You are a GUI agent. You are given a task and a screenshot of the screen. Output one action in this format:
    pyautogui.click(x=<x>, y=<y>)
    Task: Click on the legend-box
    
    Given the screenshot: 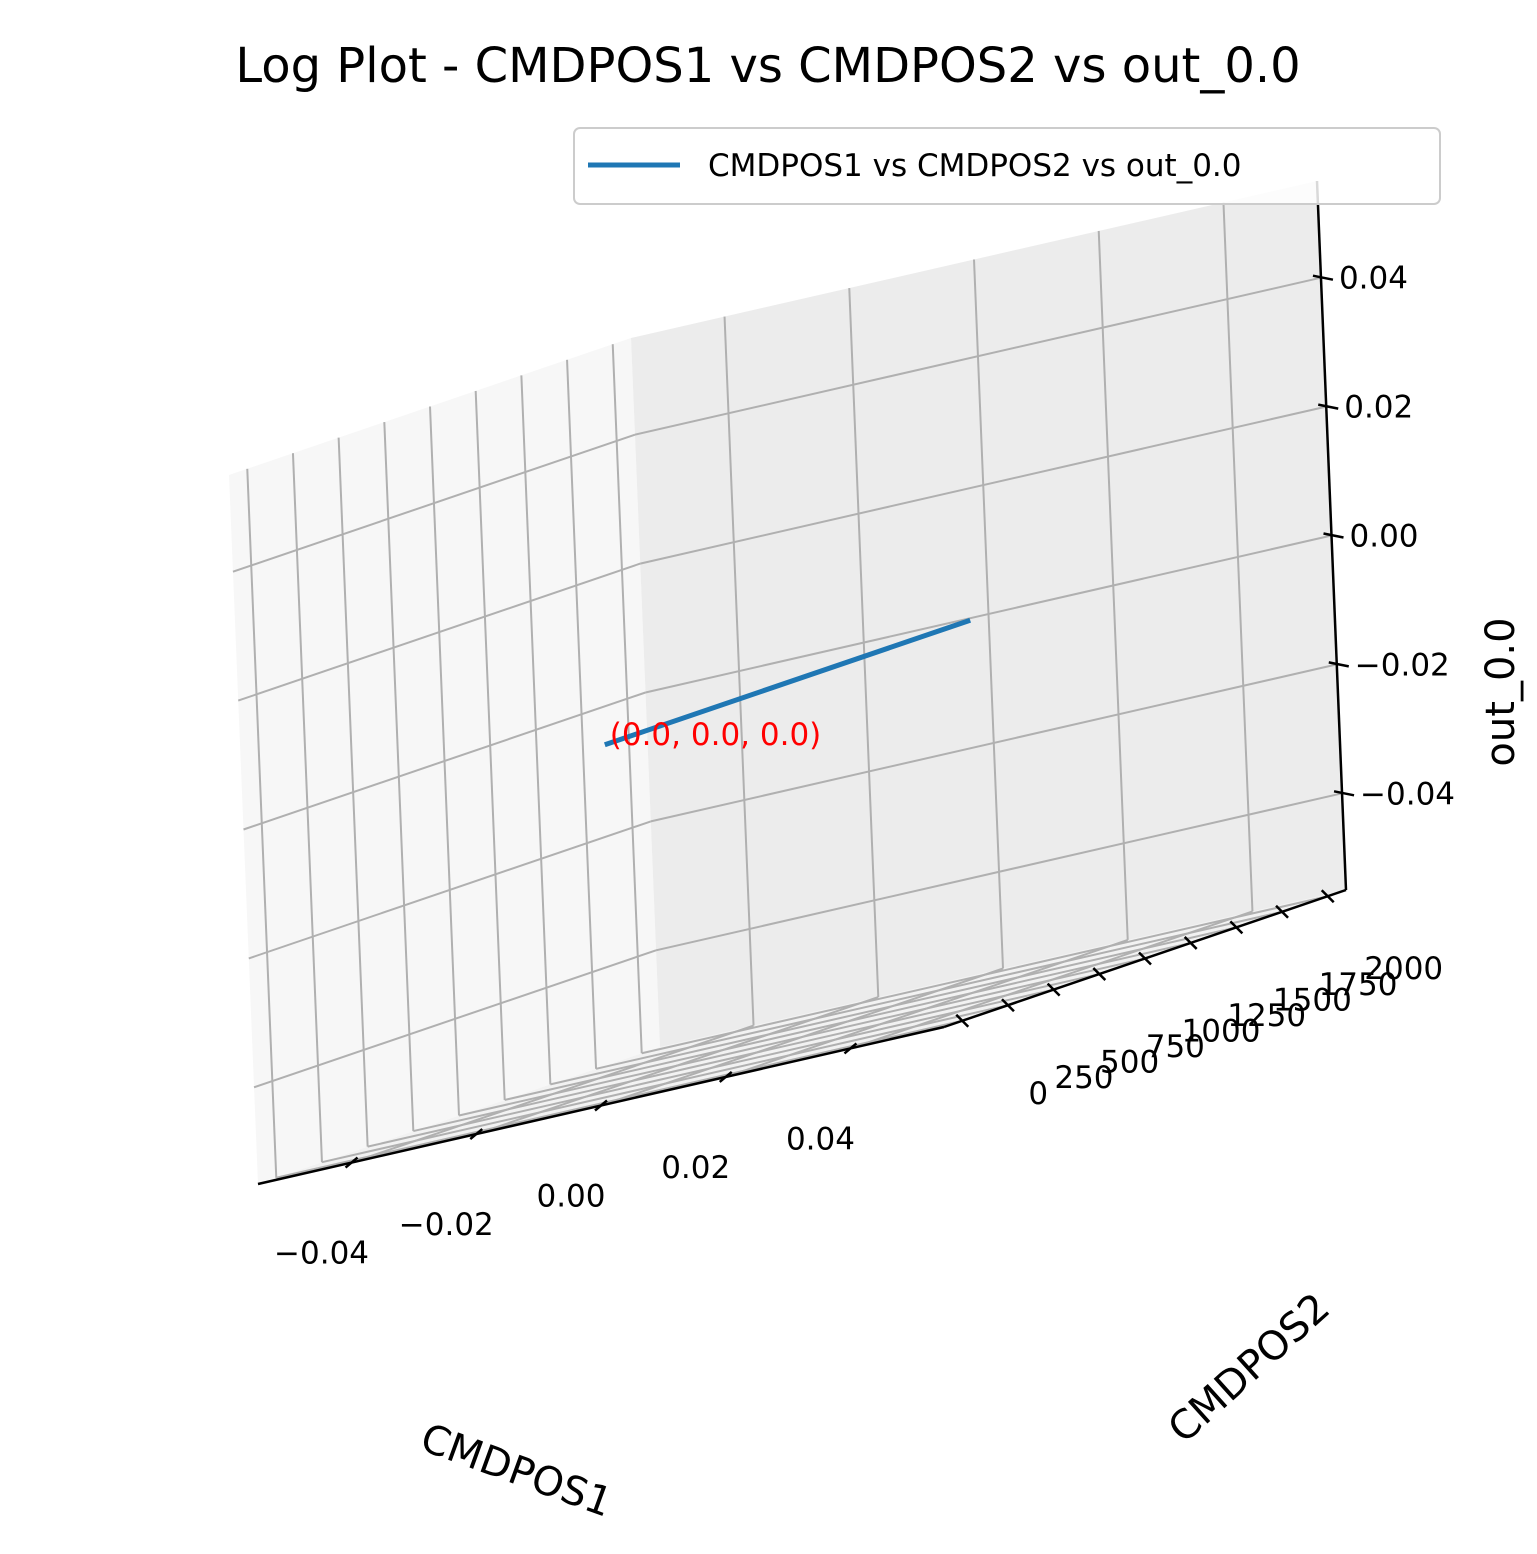 What is the action you would take?
    pyautogui.click(x=1007, y=166)
    